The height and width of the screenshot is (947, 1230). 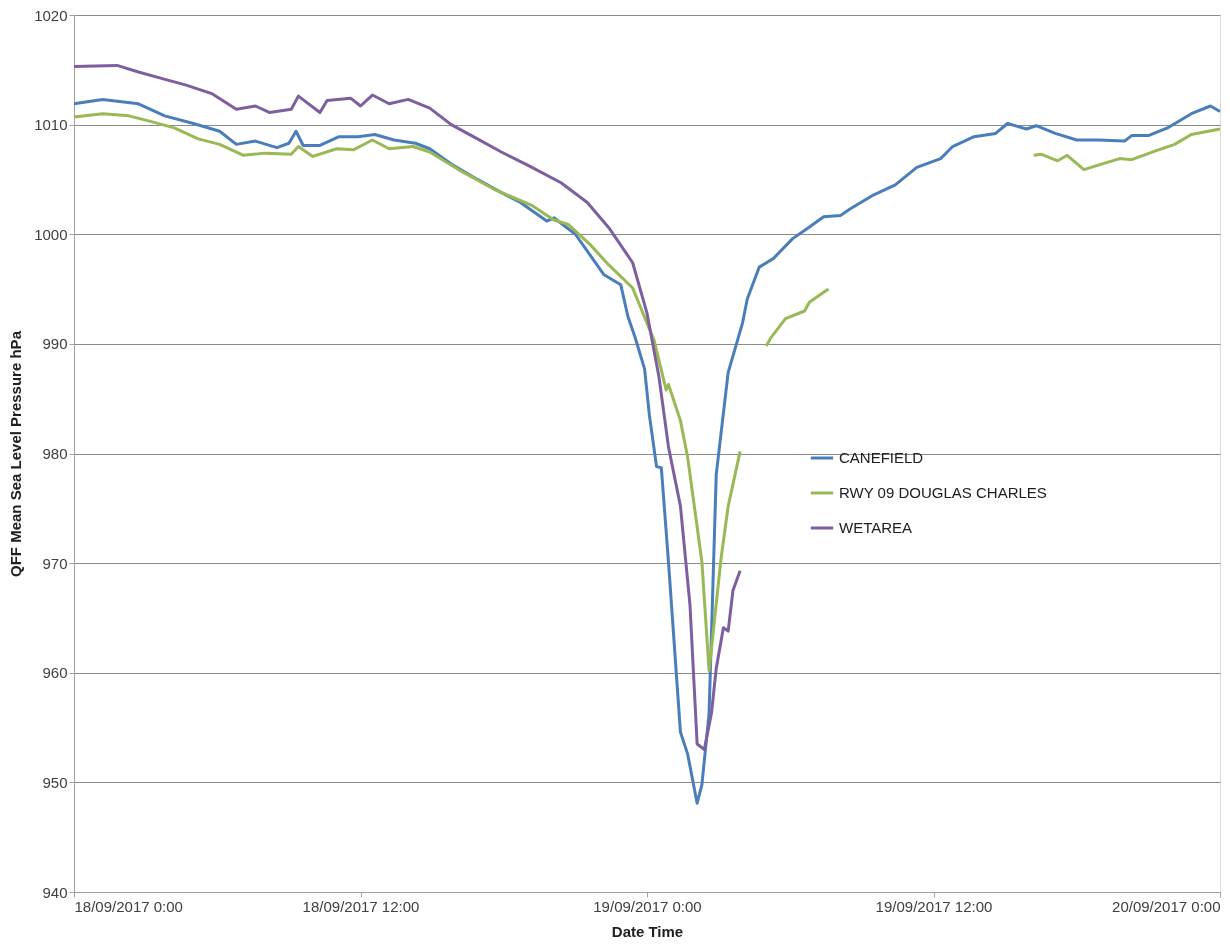 I want to click on y-tick-label: 960, so click(x=55, y=673).